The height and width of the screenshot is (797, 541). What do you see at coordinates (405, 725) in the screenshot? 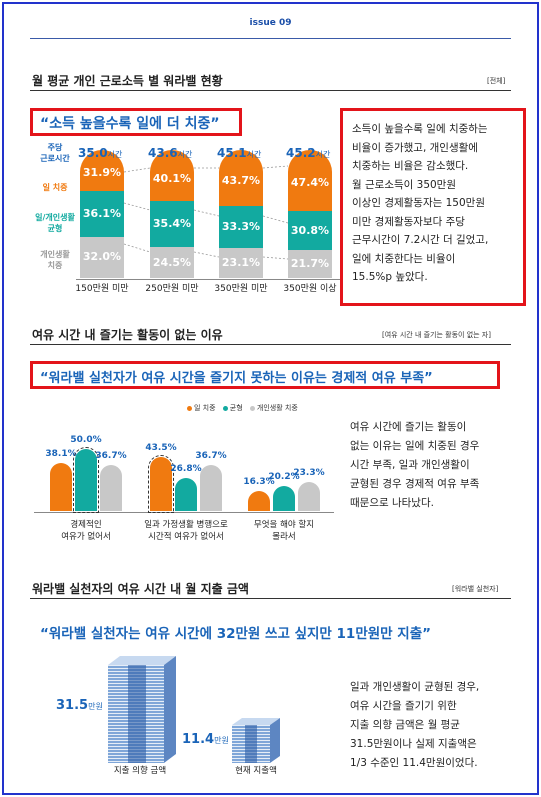
I see `section3-text-line: 지출 의향 금액은 월 평균` at bounding box center [405, 725].